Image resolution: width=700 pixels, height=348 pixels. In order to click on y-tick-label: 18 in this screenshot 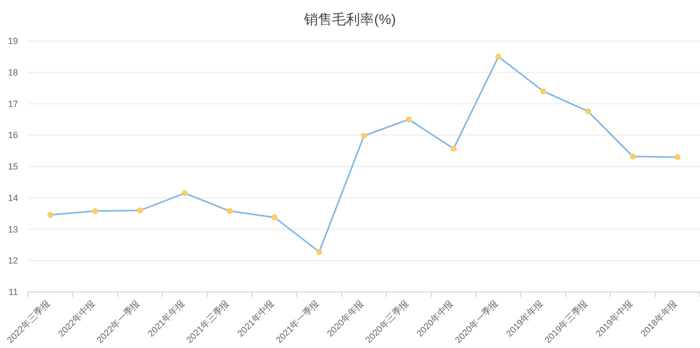, I will do `click(13, 72)`.